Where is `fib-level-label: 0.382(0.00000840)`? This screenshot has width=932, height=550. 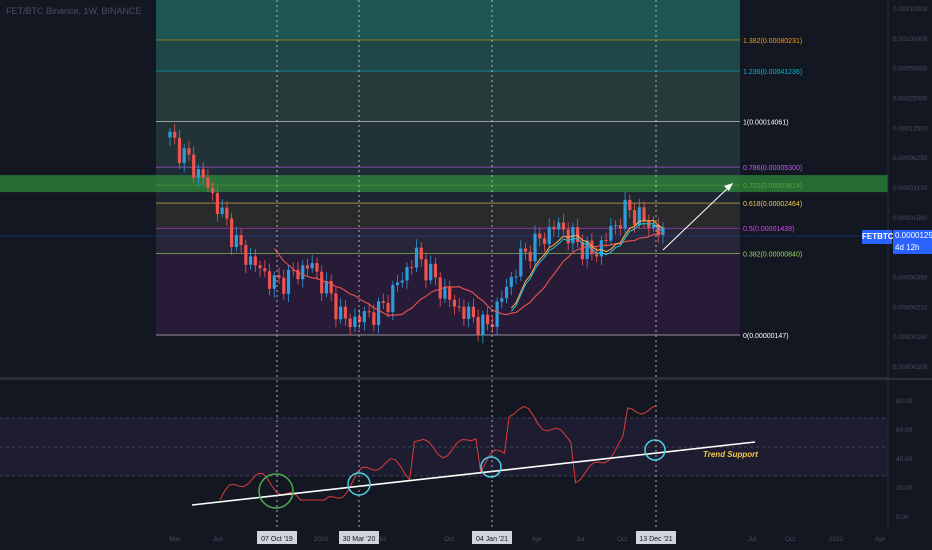 fib-level-label: 0.382(0.00000840) is located at coordinates (772, 254).